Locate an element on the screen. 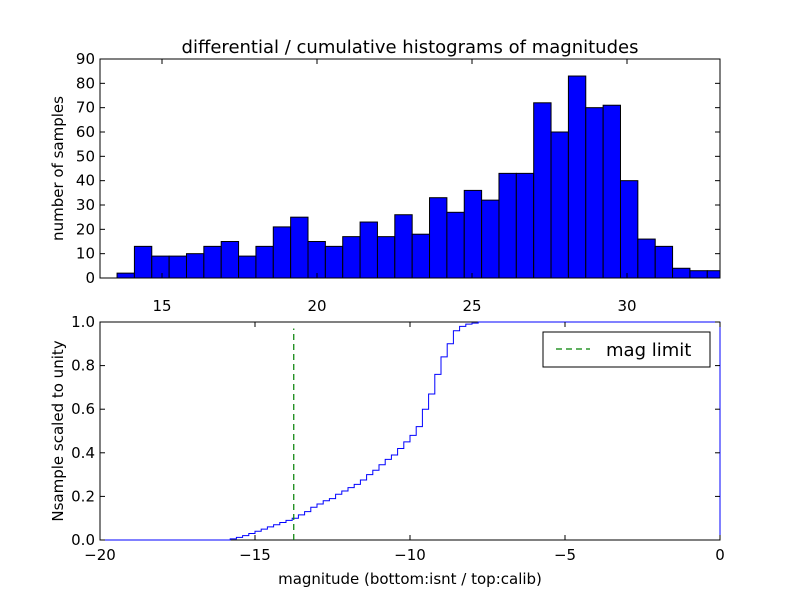  bottom-x-tick-label: −20 is located at coordinates (100, 555).